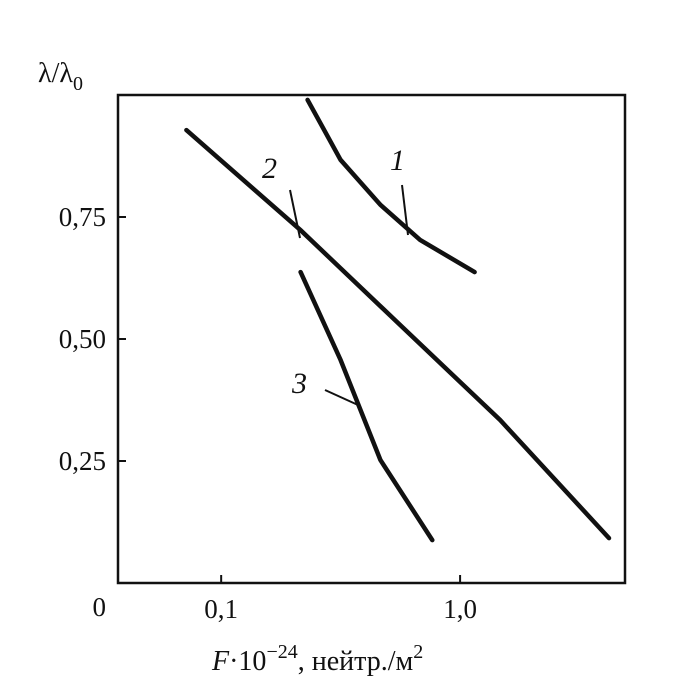 Image resolution: width=698 pixels, height=698 pixels. Describe the element at coordinates (341, 397) in the screenshot. I see `leader-line` at that location.